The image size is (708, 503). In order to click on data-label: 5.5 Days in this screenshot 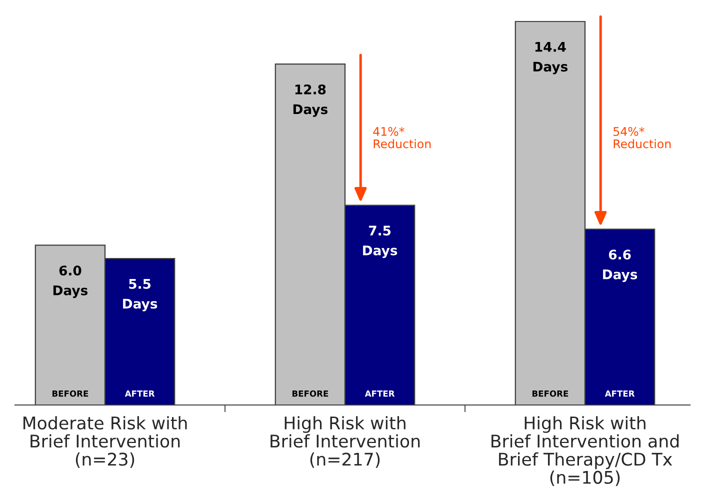, I will do `click(140, 295)`.